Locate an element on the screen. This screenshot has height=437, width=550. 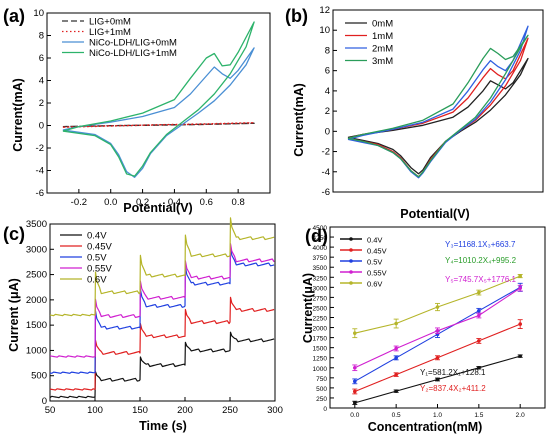
panel-a-legend-label-2: NiCo-LDH/LIG+0mM is located at coordinates (133, 43).